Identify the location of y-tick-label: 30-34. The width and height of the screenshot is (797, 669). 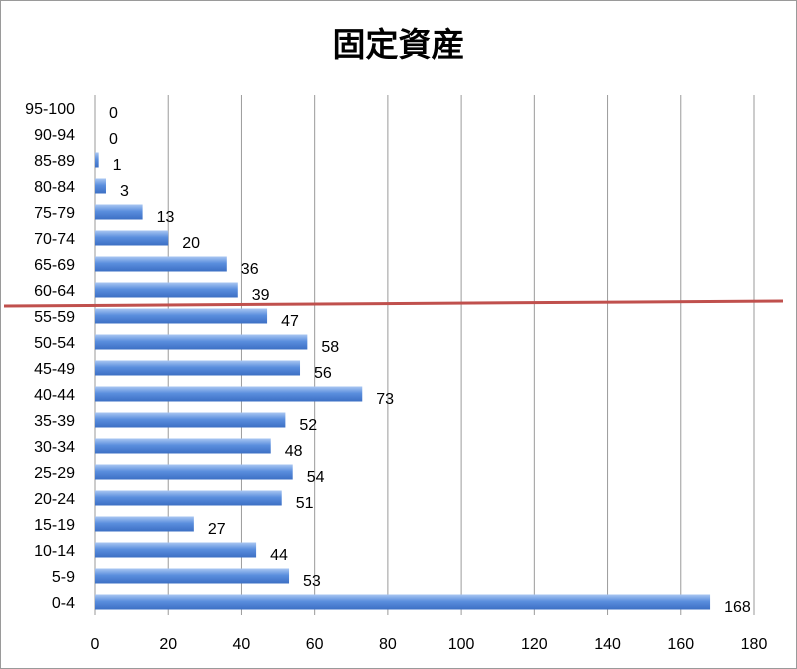
(54, 447).